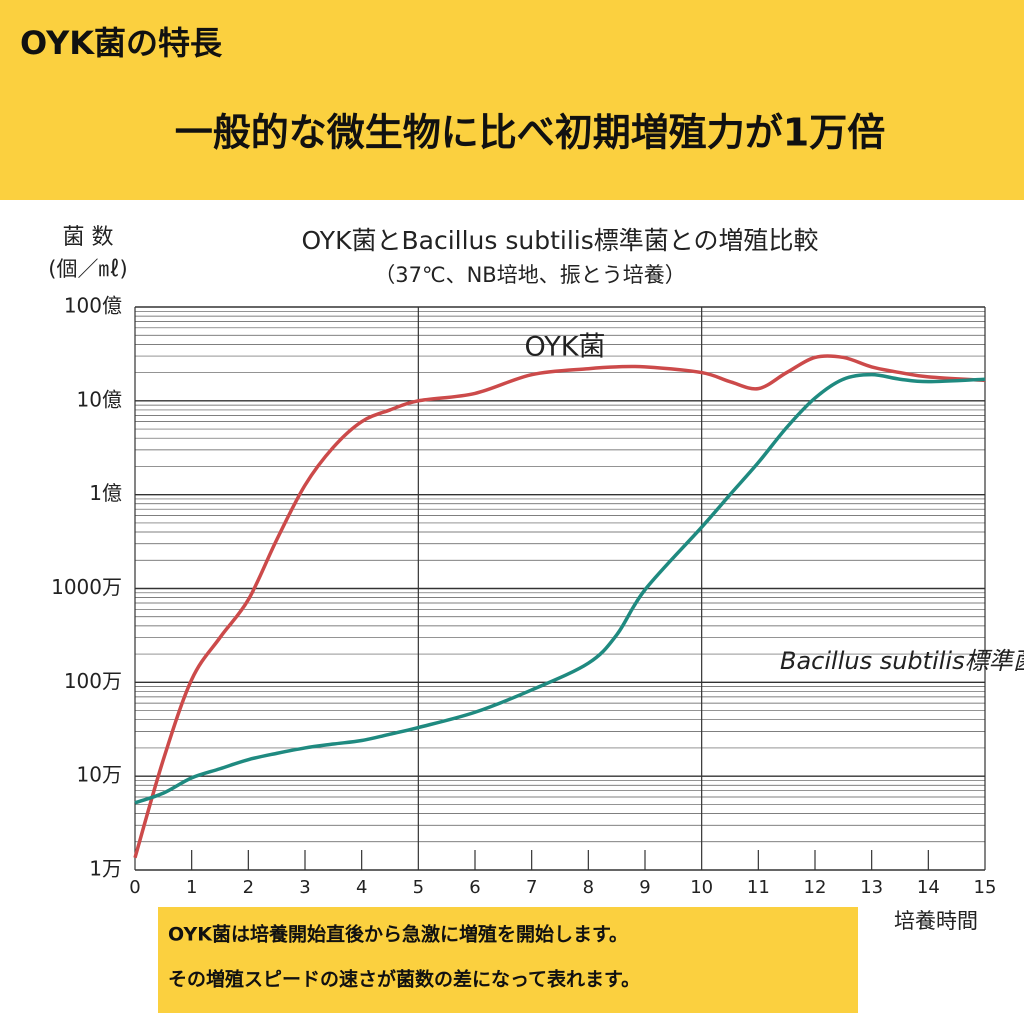  I want to click on y-tick-label: 1万, so click(105, 869).